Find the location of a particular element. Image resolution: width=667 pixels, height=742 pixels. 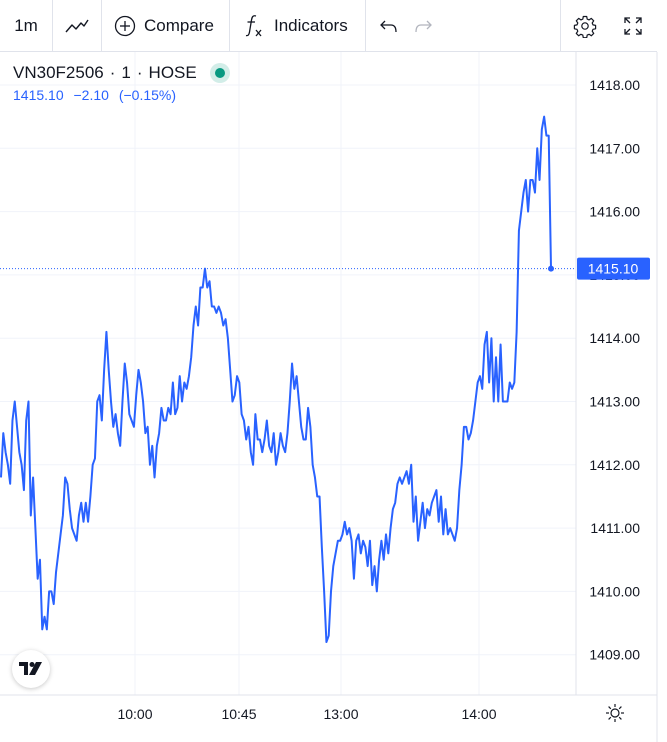

axis-settings-button is located at coordinates (615, 713).